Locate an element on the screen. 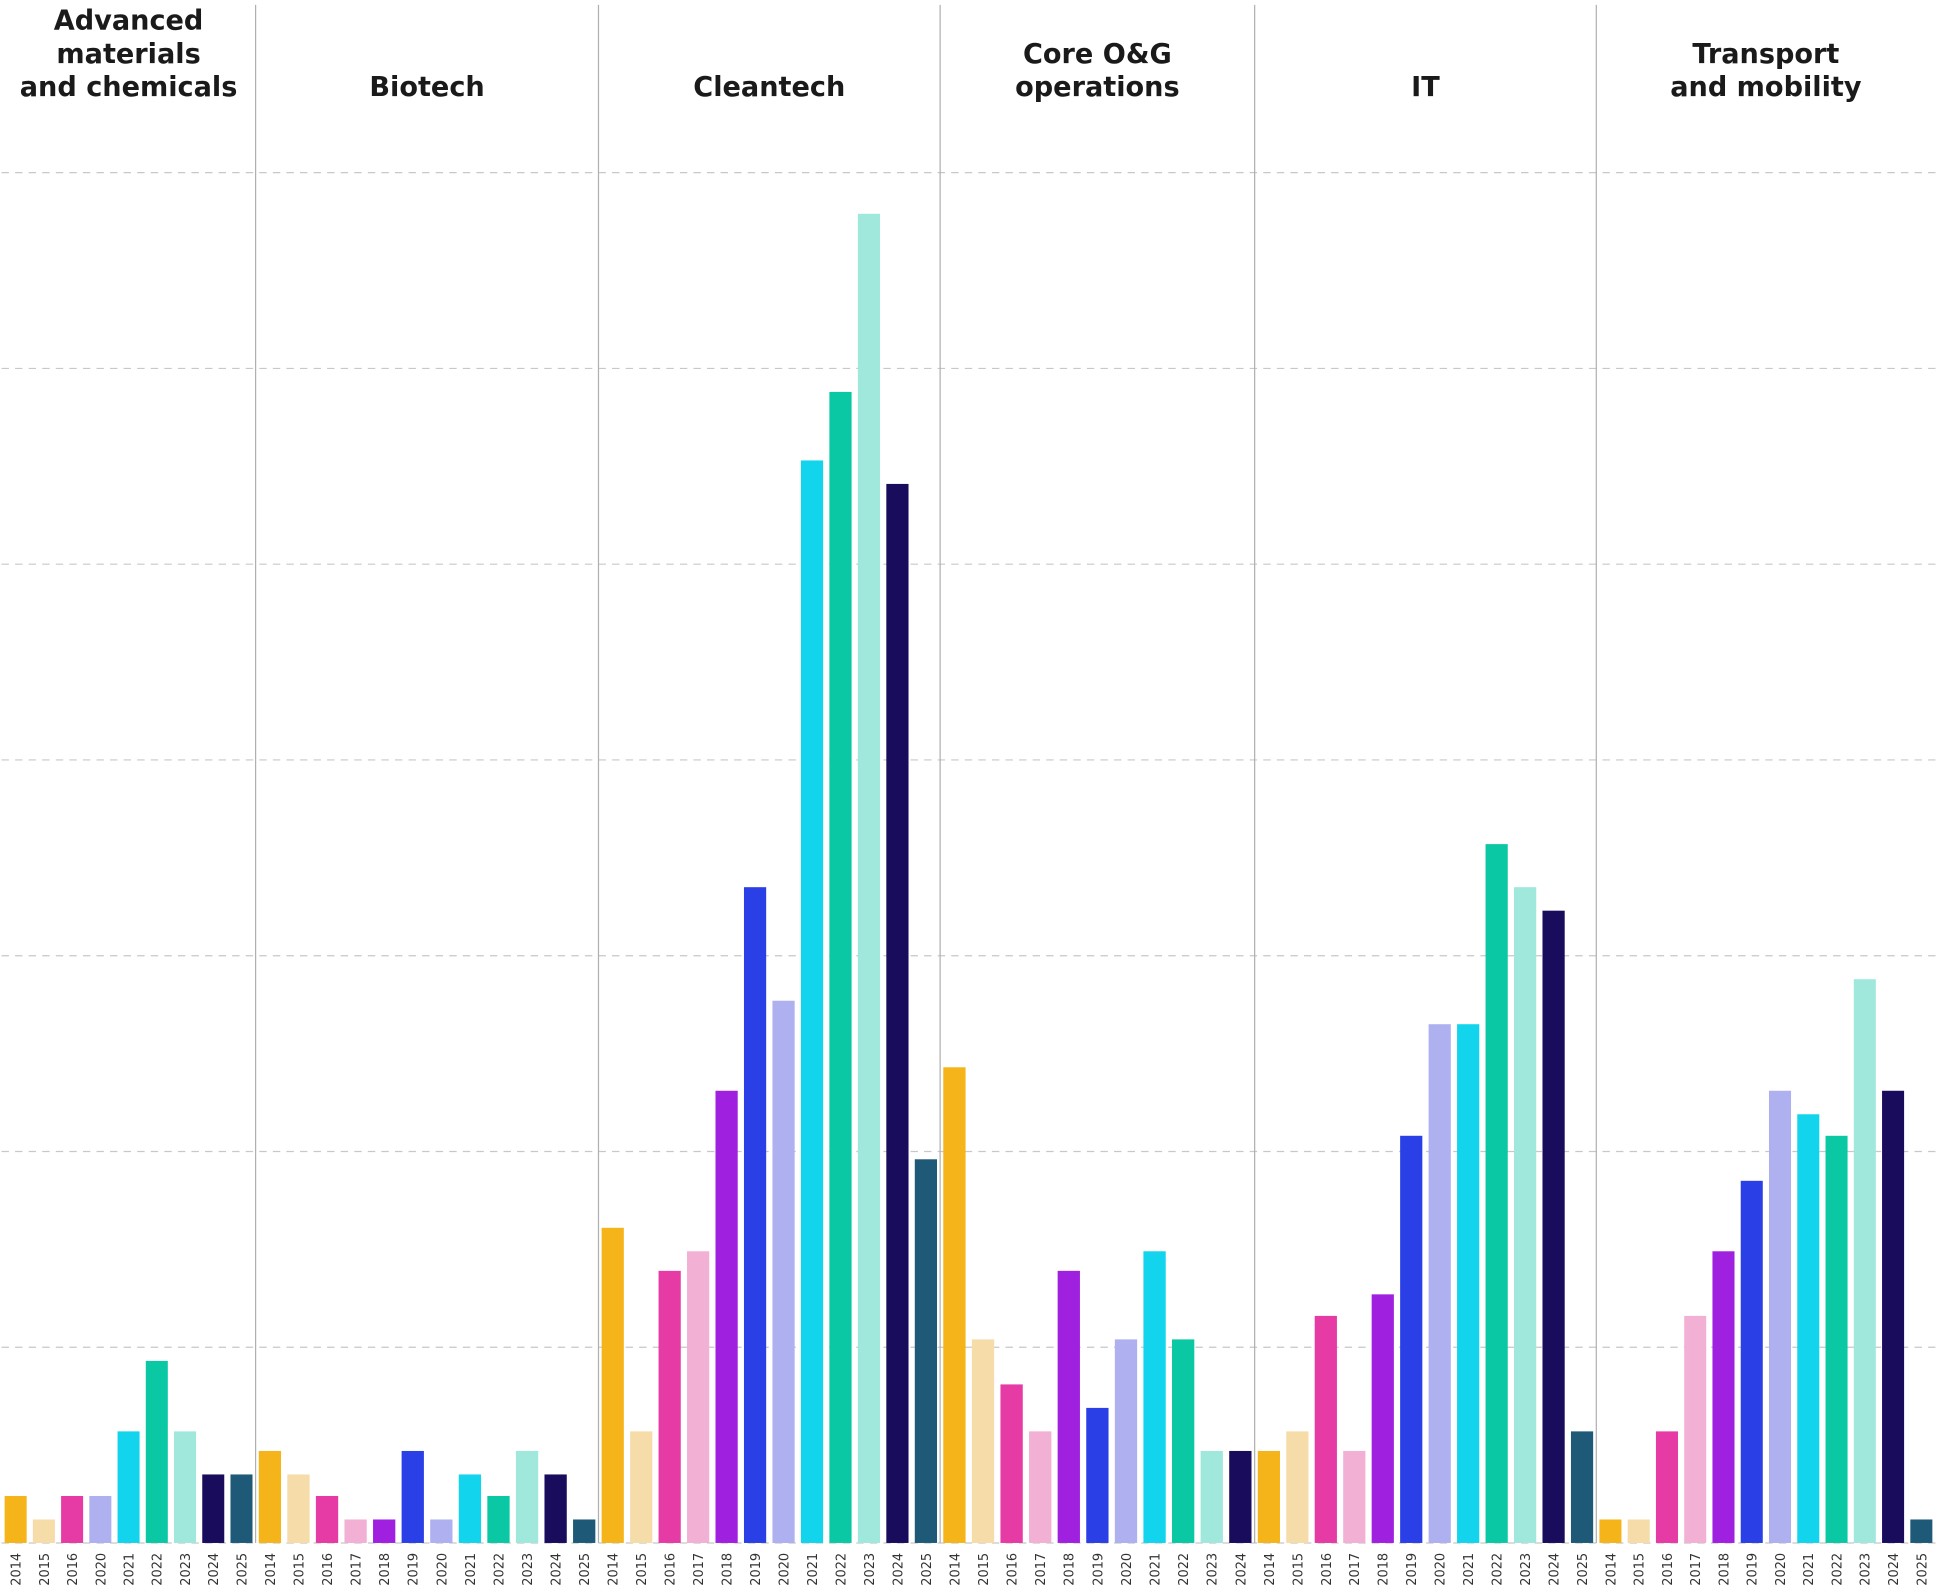  panel-title: Transport is located at coordinates (1765, 54).